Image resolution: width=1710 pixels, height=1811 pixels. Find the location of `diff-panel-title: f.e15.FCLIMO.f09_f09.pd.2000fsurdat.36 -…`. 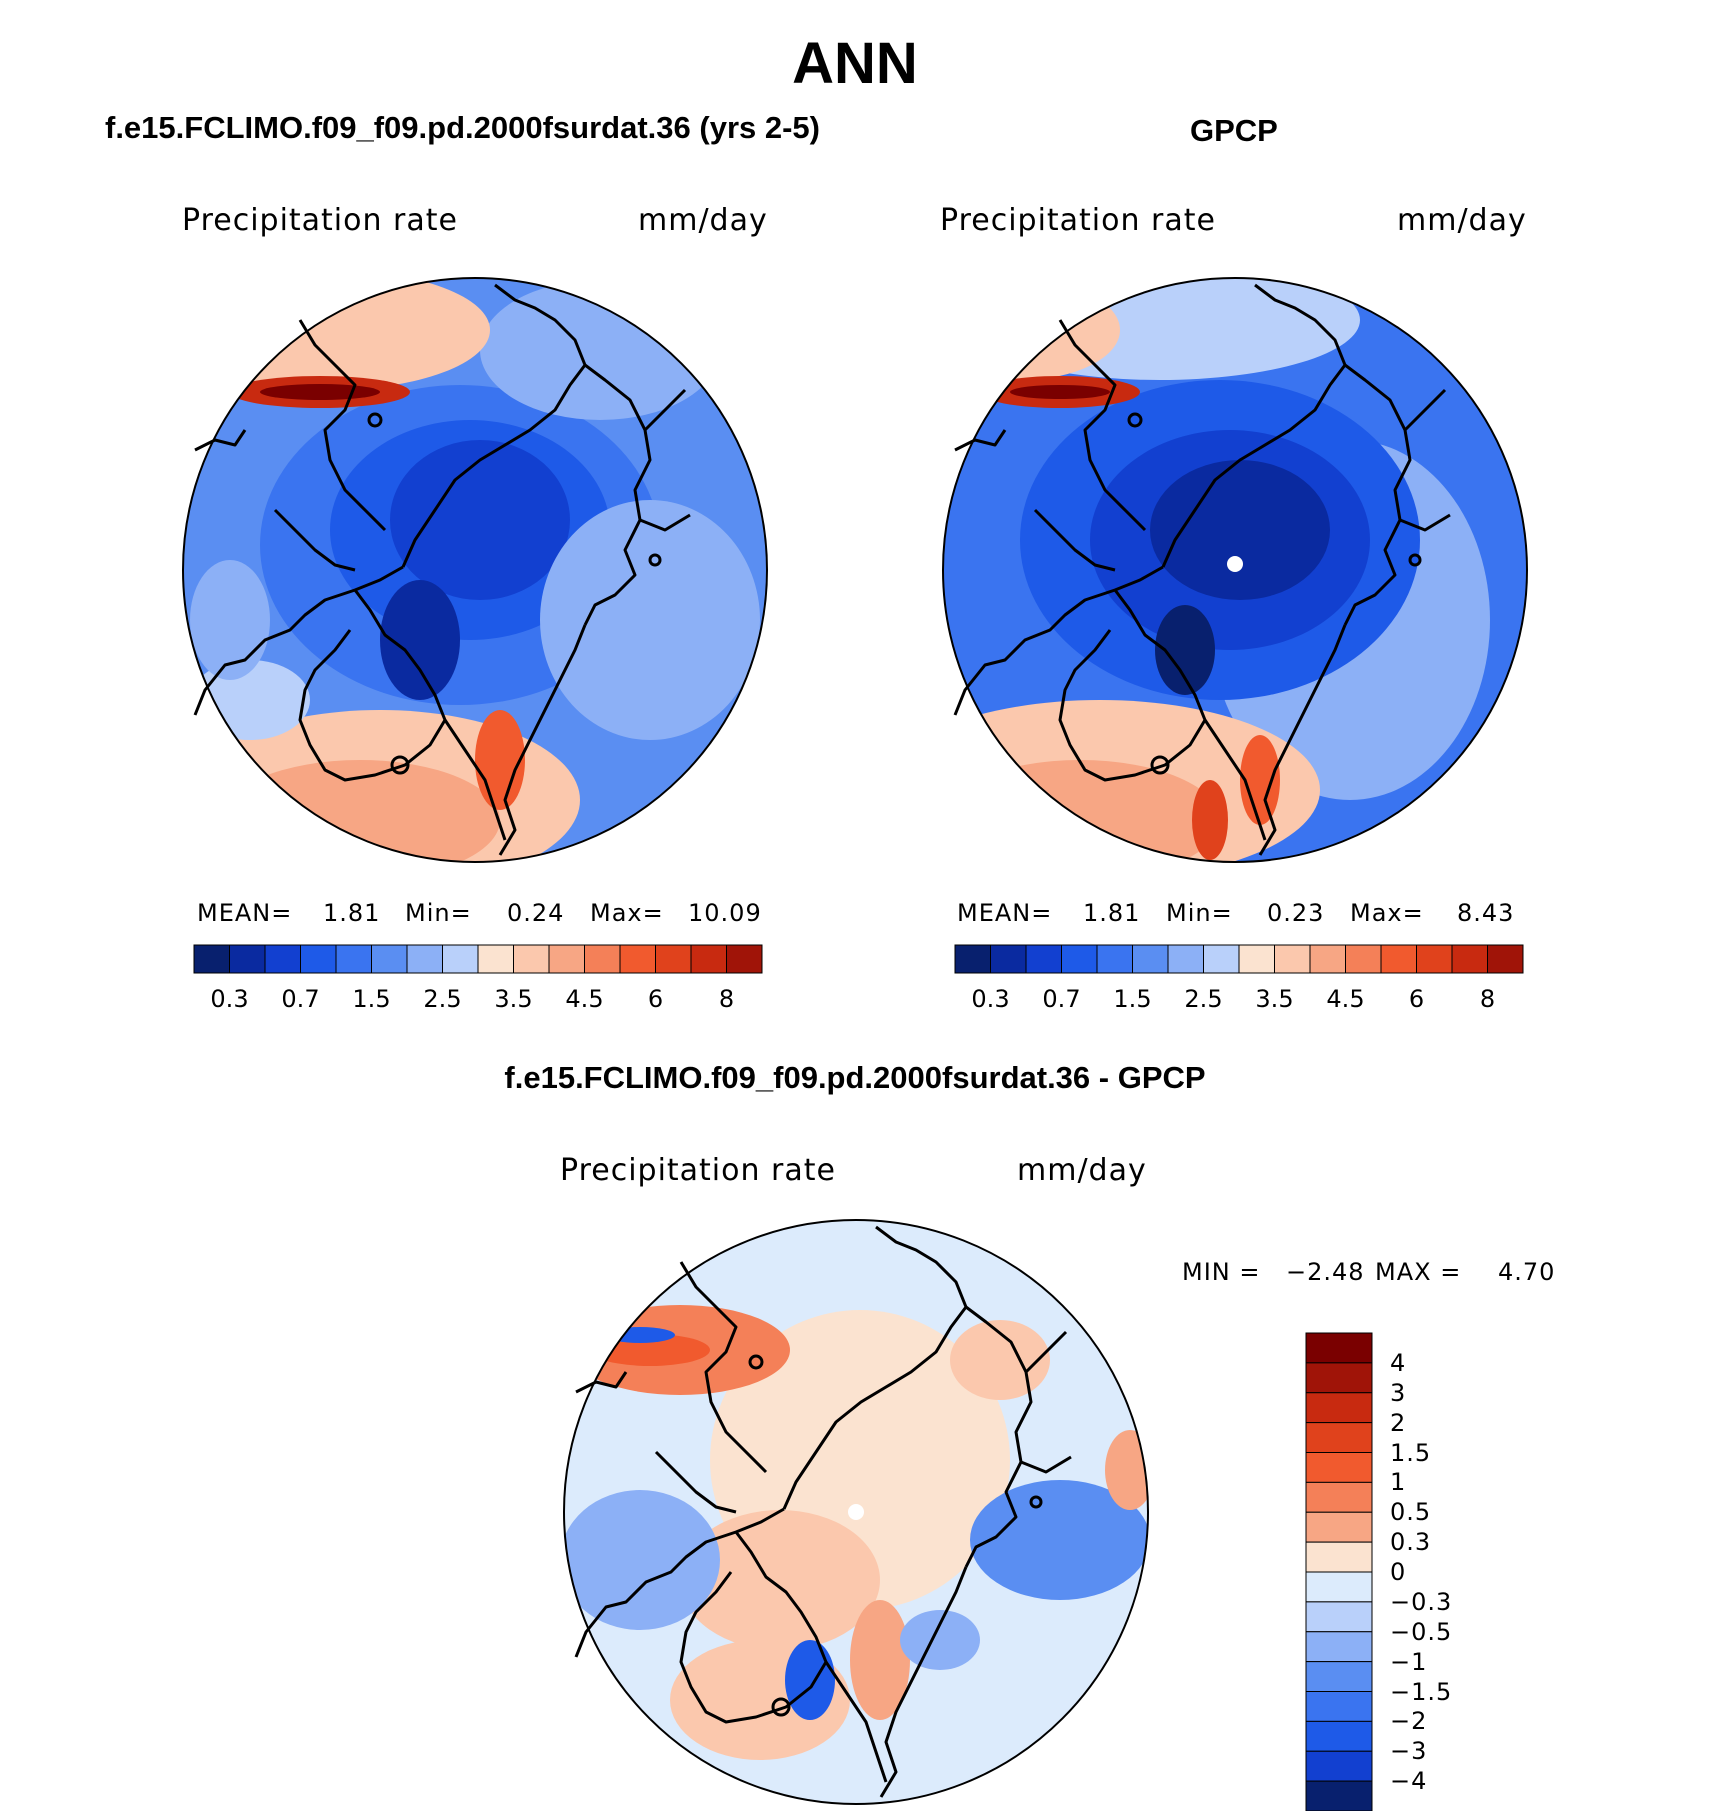

diff-panel-title: f.e15.FCLIMO.f09_f09.pd.2000fsurdat.36 -… is located at coordinates (855, 1077).